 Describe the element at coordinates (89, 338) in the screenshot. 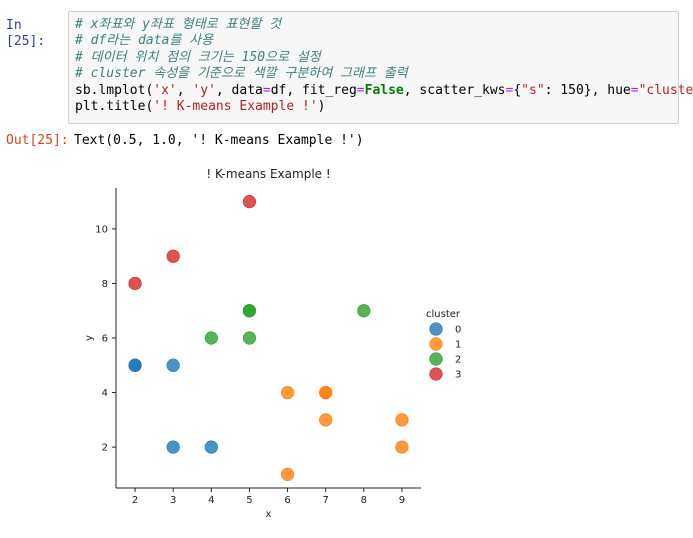

I see `y-axis-label: y` at that location.